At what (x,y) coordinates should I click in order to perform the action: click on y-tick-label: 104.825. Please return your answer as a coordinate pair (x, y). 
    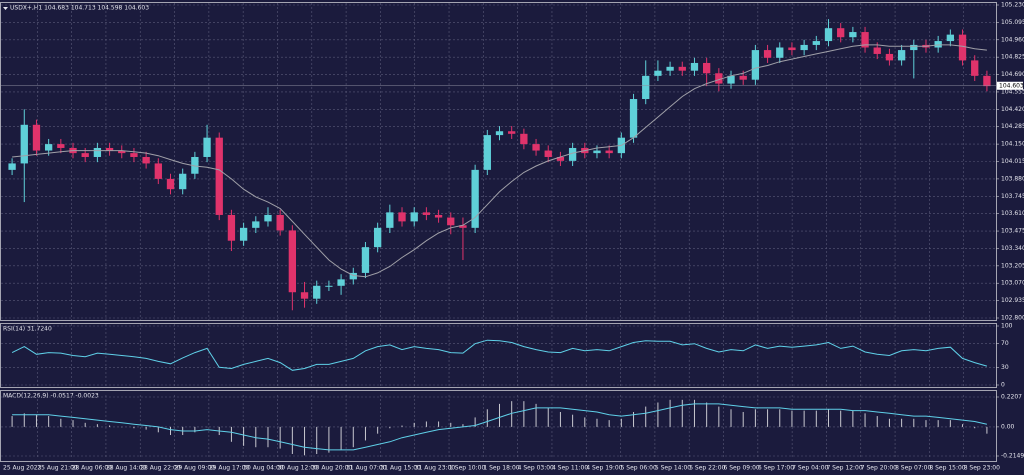
    Looking at the image, I should click on (1012, 57).